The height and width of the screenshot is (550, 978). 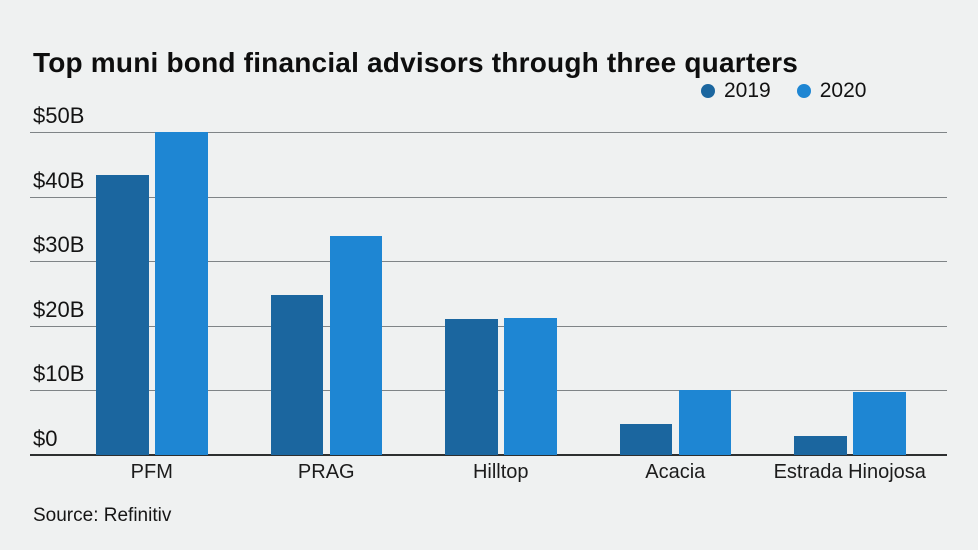 What do you see at coordinates (783, 91) in the screenshot?
I see `legend: 2019 2020` at bounding box center [783, 91].